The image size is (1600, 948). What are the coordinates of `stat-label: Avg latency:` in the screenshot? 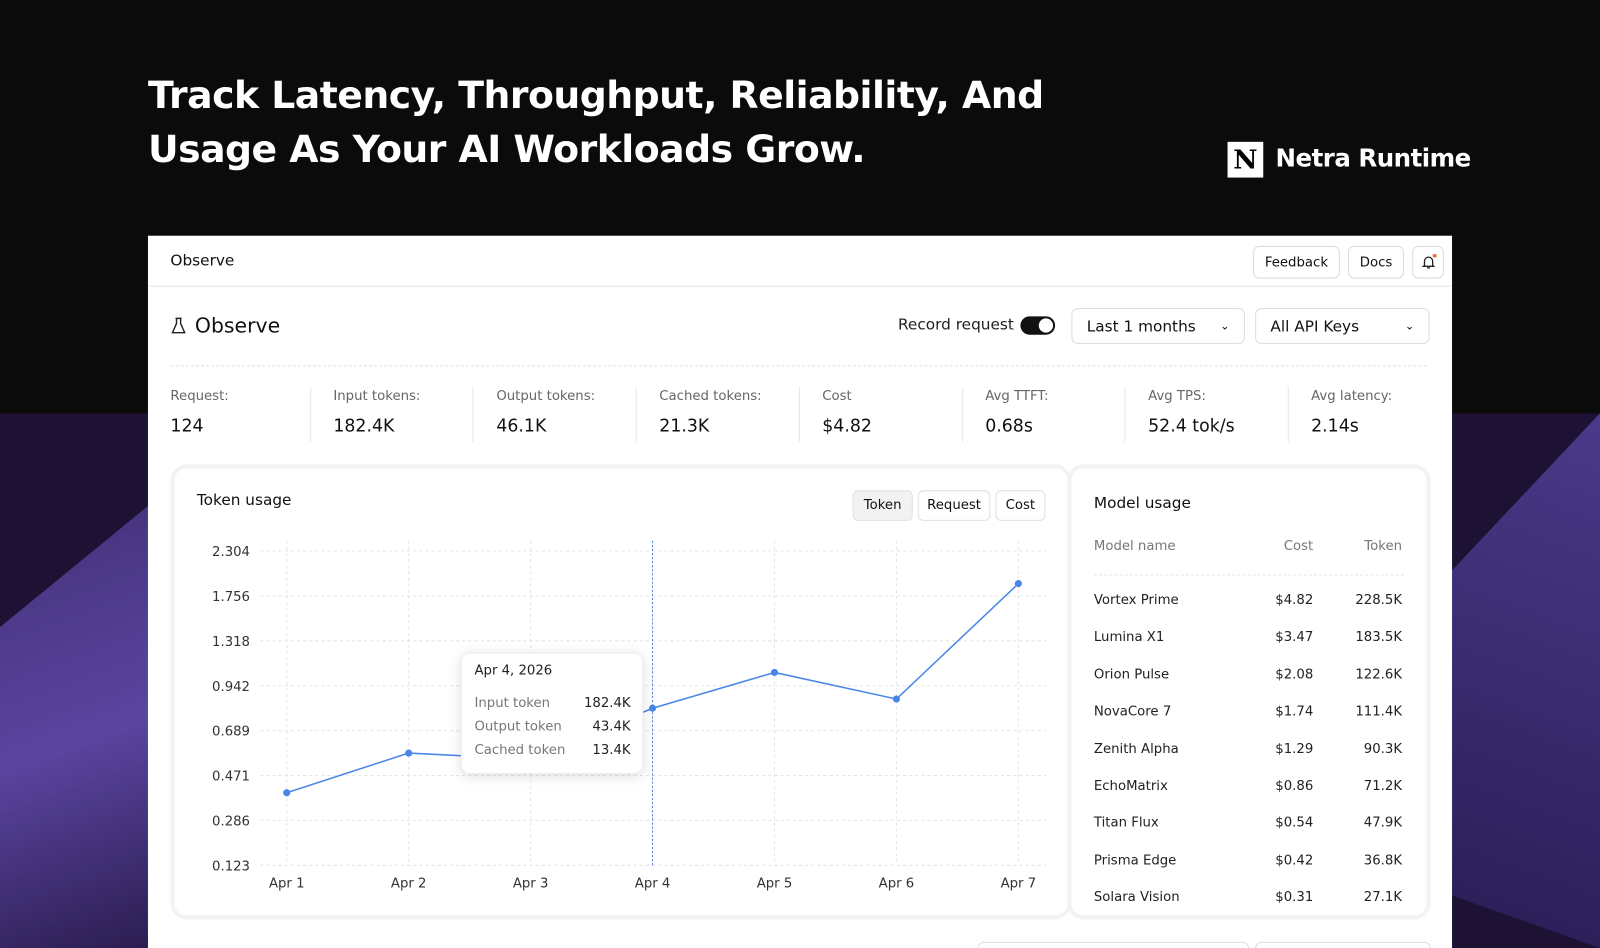 It's located at (1352, 396).